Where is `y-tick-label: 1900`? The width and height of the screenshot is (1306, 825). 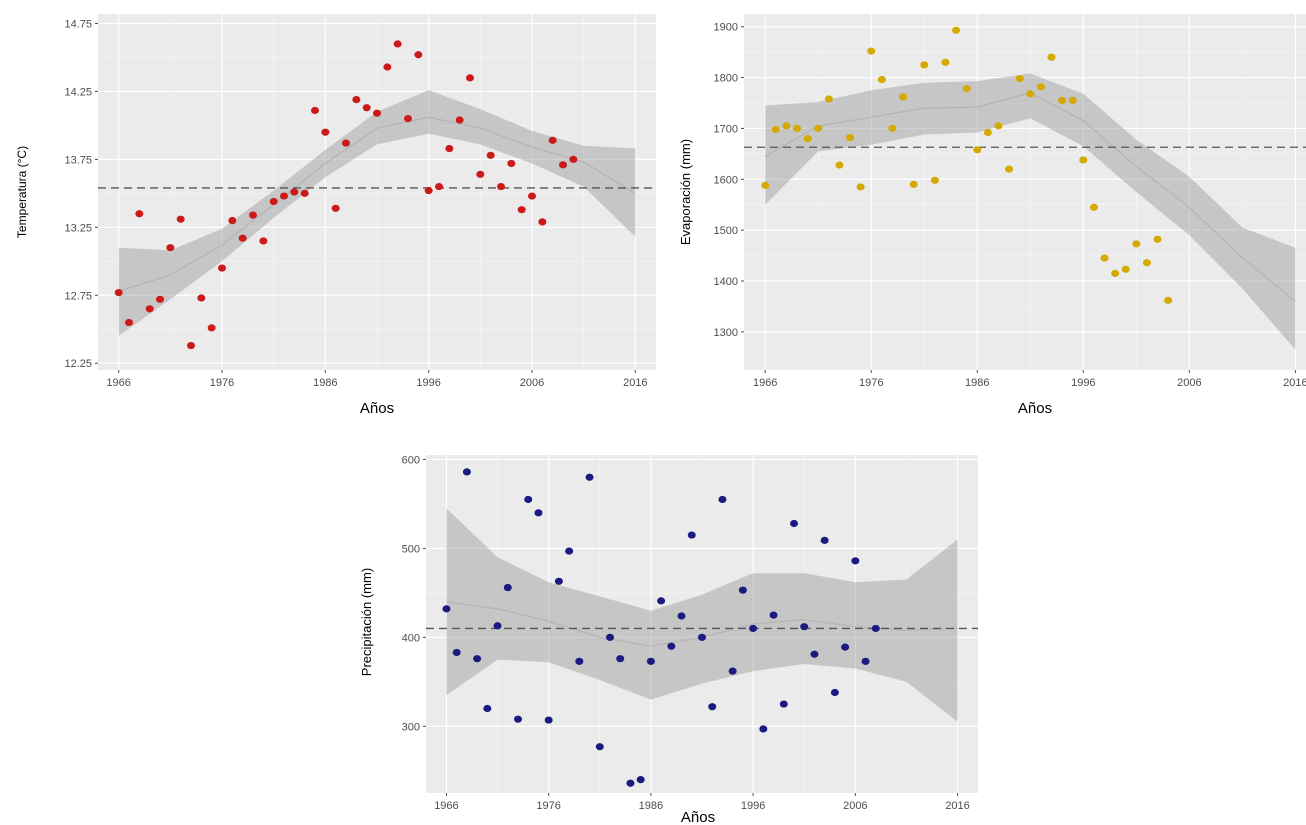 y-tick-label: 1900 is located at coordinates (726, 28).